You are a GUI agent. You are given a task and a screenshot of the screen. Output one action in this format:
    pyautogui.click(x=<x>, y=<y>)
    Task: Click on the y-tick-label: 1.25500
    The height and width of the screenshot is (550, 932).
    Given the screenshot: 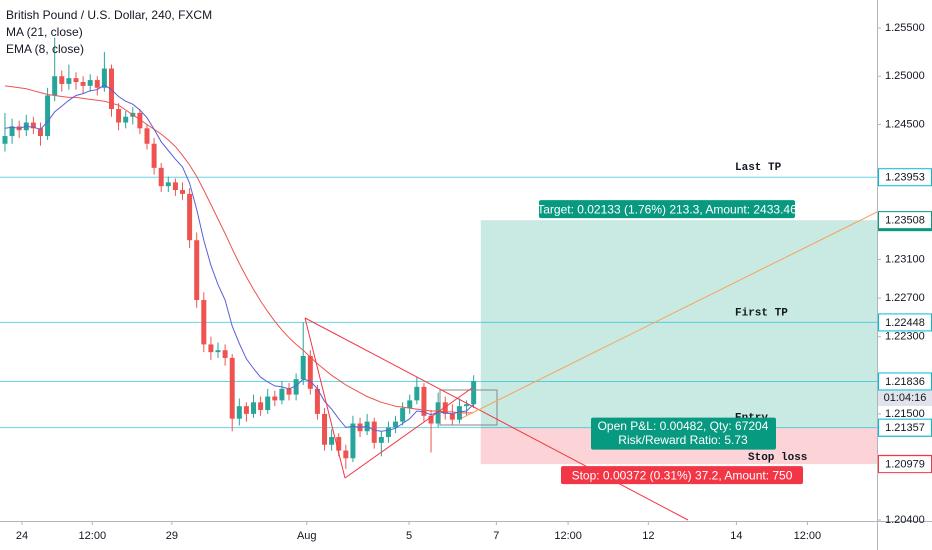 What is the action you would take?
    pyautogui.click(x=905, y=28)
    